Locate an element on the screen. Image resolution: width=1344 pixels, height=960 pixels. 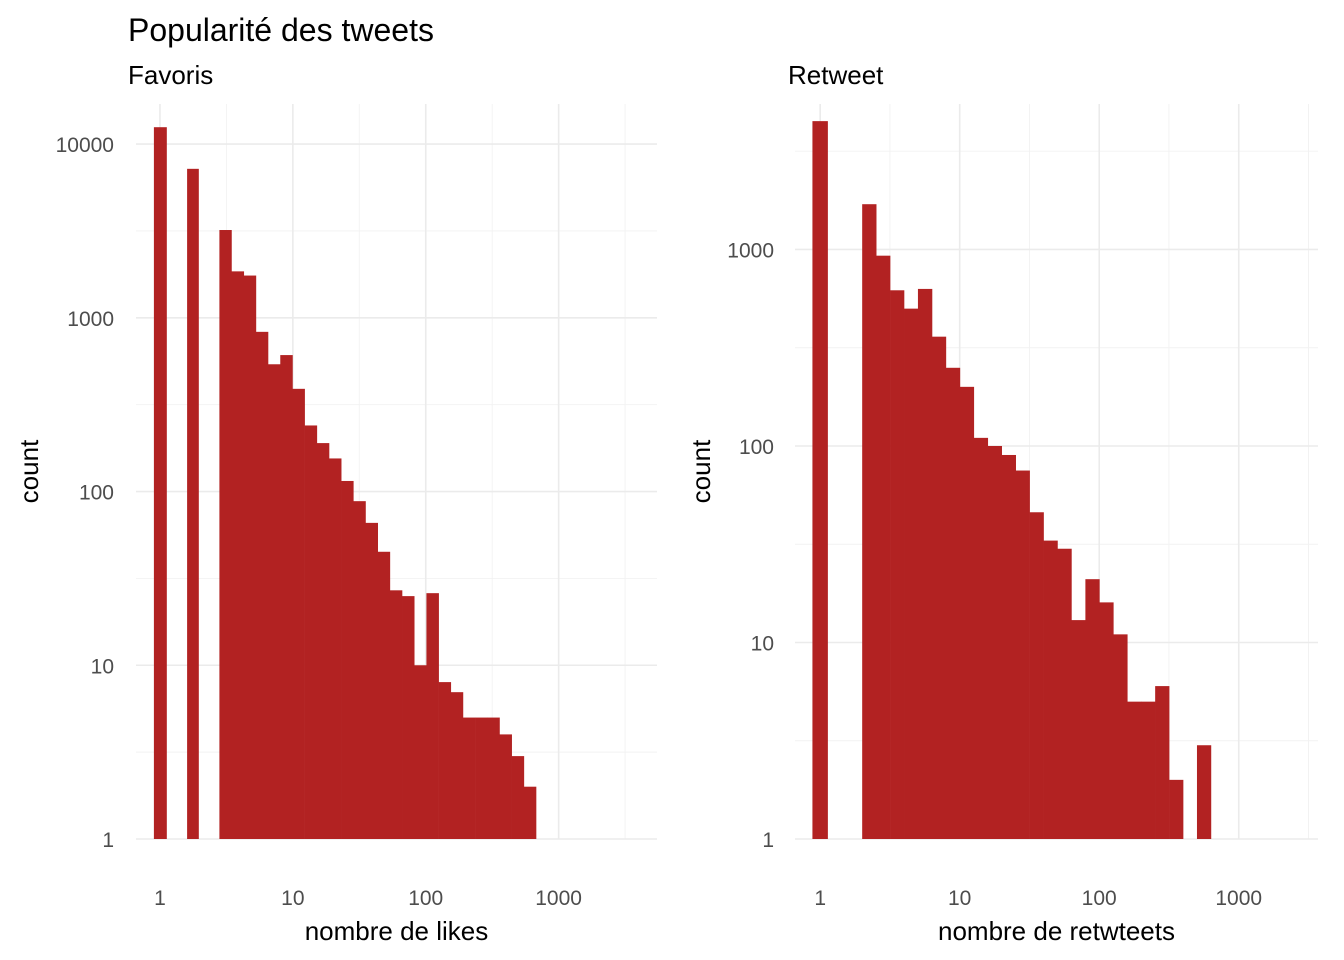
favoris-y-tick-label: 1000 is located at coordinates (90, 319).